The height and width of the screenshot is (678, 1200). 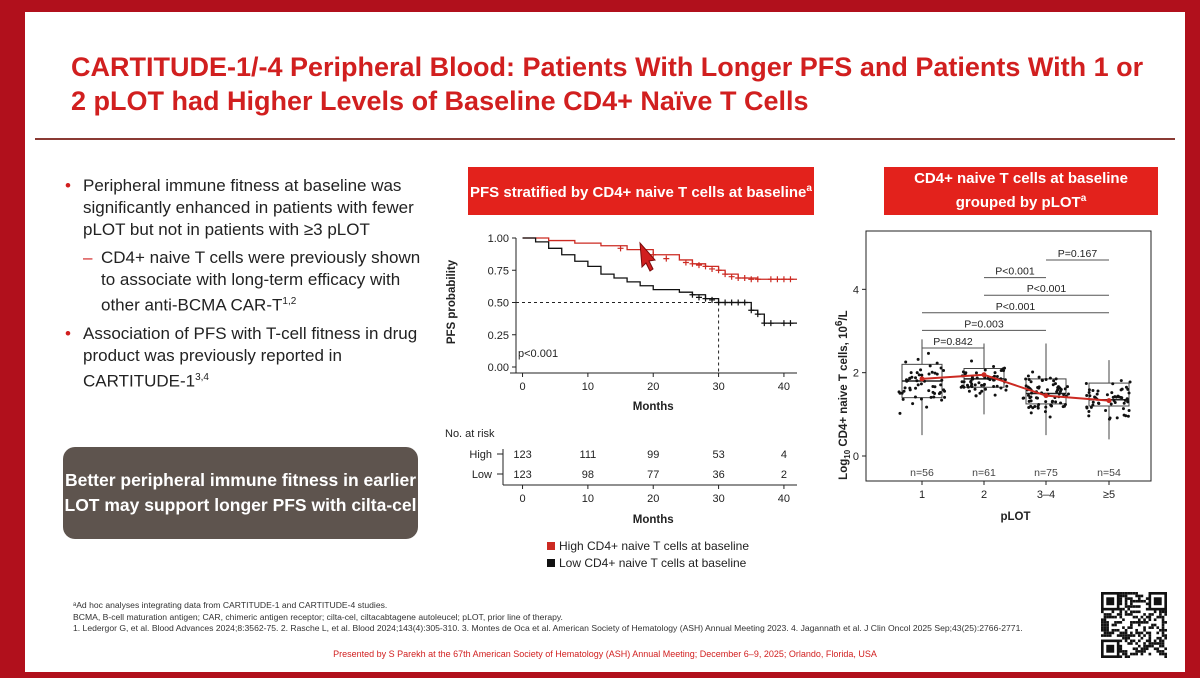 I want to click on km-y-tick-label: 0.25, so click(x=498, y=336).